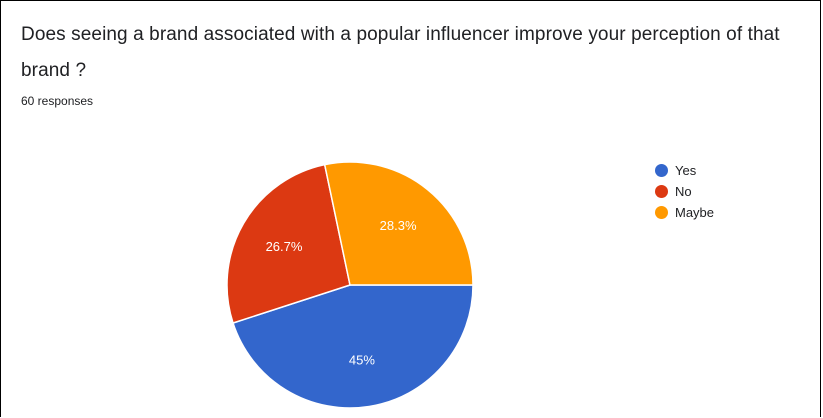  Describe the element at coordinates (661, 191) in the screenshot. I see `legend-swatch-no` at that location.